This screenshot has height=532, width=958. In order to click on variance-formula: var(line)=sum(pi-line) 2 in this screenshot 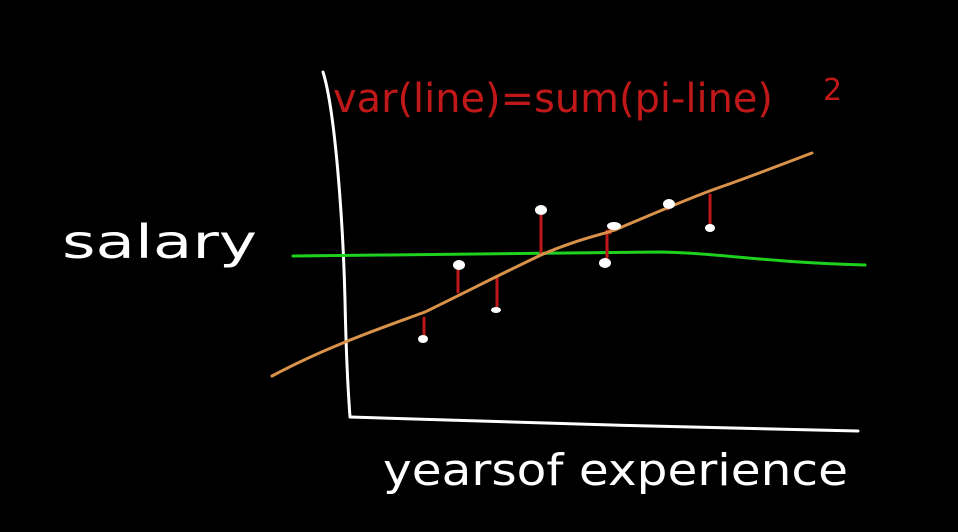, I will do `click(587, 97)`.